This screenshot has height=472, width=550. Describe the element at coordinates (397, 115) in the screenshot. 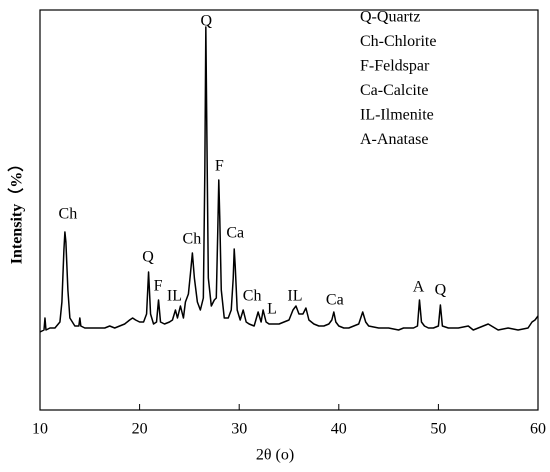

I see `legend-text: IL-Ilmenite` at that location.